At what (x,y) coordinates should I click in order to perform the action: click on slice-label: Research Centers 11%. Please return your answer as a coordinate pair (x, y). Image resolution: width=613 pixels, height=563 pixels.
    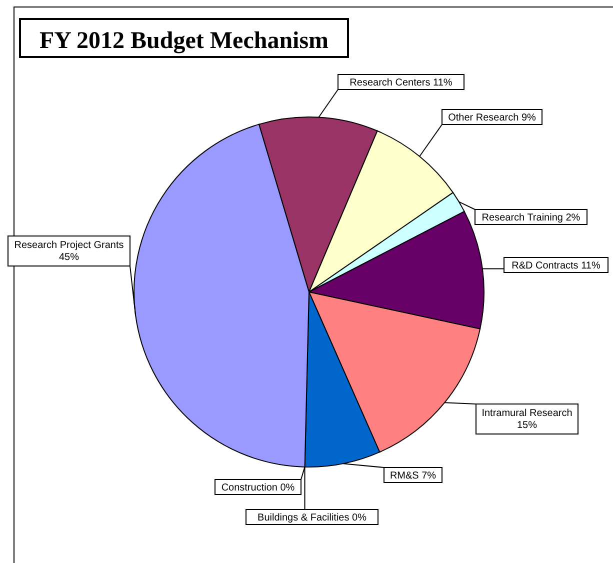
    Looking at the image, I should click on (401, 83).